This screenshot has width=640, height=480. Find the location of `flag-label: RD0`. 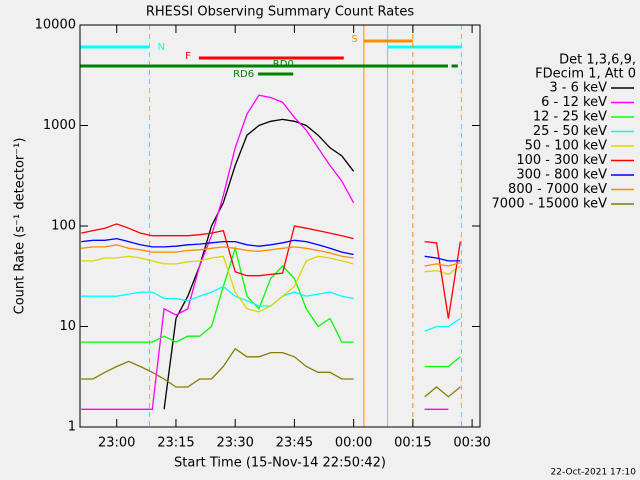

flag-label: RD0 is located at coordinates (283, 64).